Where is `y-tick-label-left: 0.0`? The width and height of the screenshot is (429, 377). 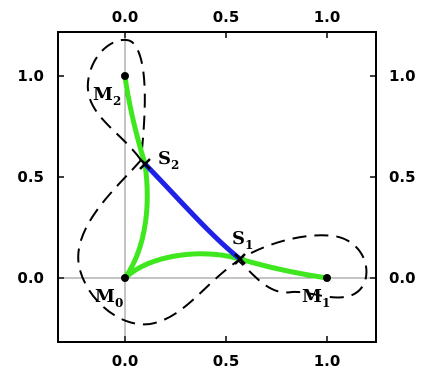 y-tick-label-left: 0.0 is located at coordinates (30, 278).